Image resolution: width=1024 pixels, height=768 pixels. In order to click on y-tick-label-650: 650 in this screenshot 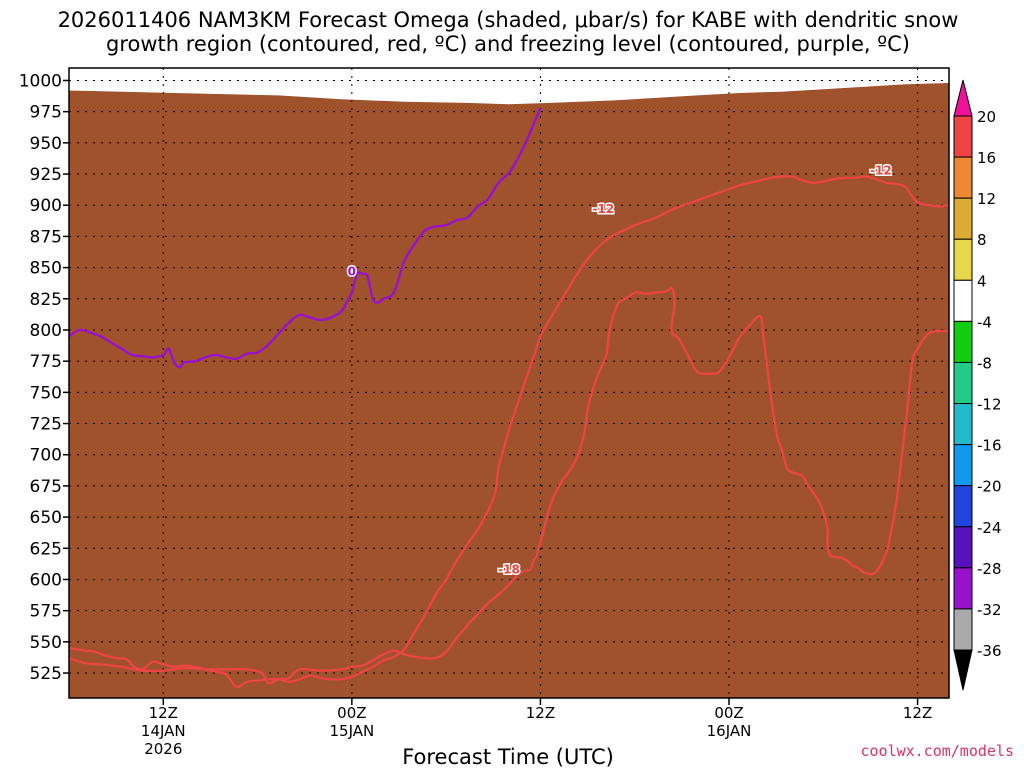, I will do `click(46, 518)`.